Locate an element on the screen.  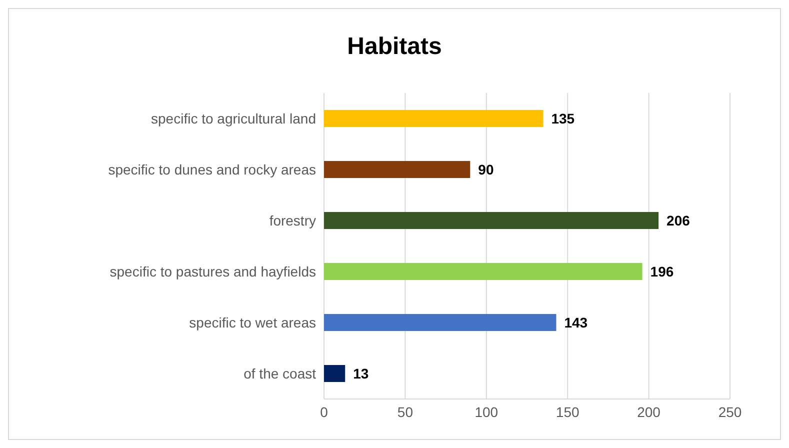
chart-title: Habitats is located at coordinates (394, 47).